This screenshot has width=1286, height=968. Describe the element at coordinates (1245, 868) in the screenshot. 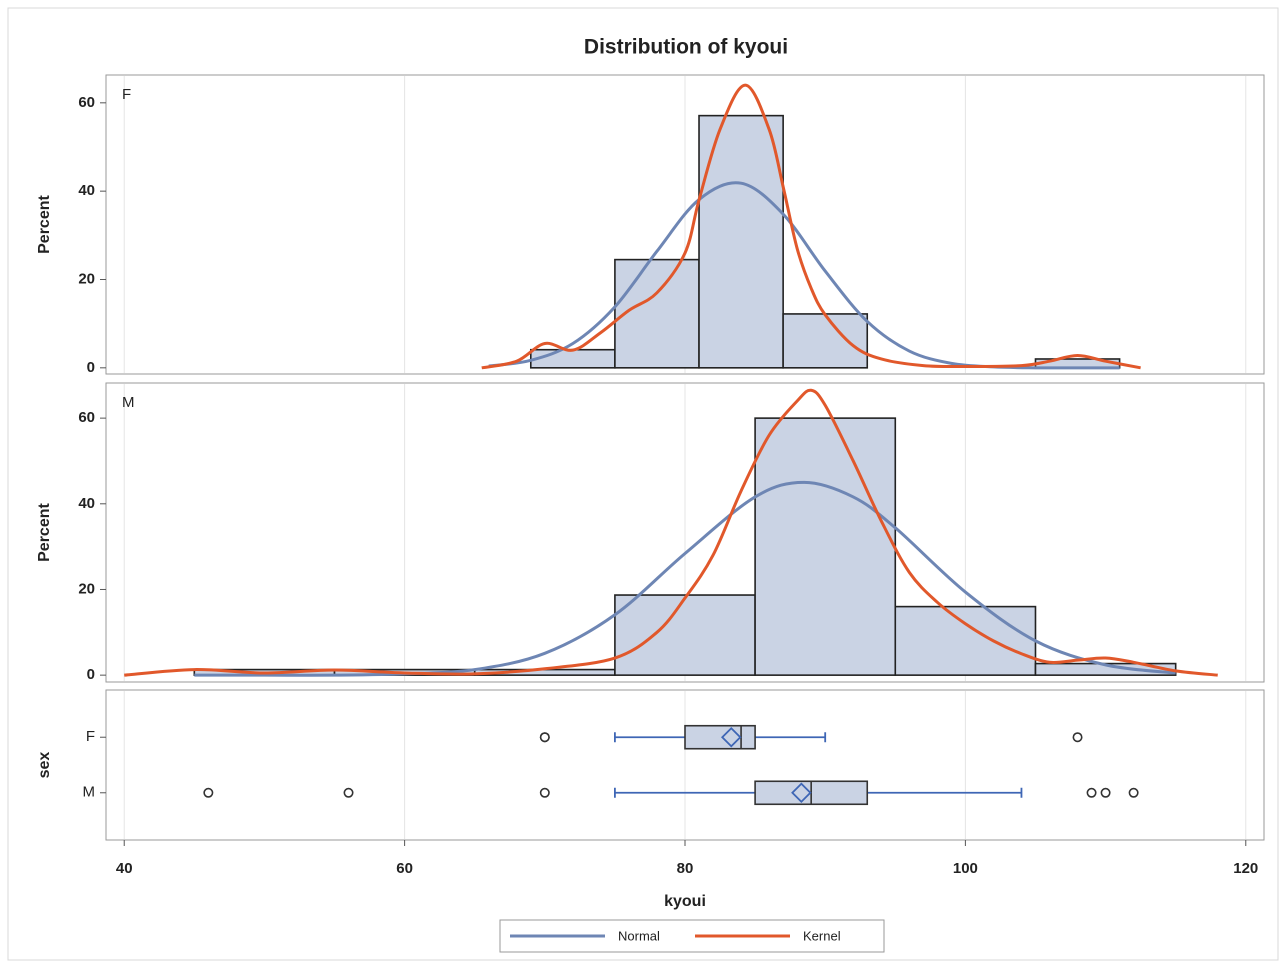

I see `x-tick-label: 120` at that location.